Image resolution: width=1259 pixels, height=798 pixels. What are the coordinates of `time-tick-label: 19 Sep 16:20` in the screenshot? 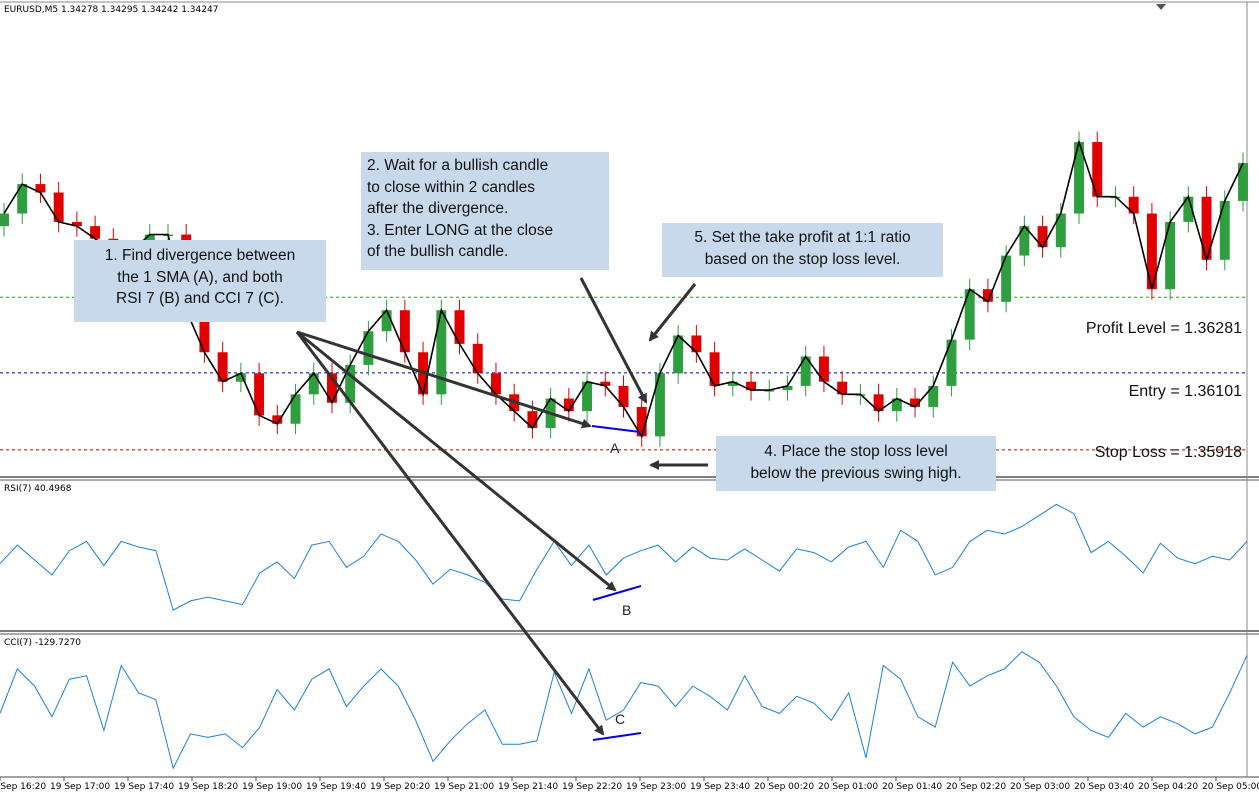 It's located at (23, 787).